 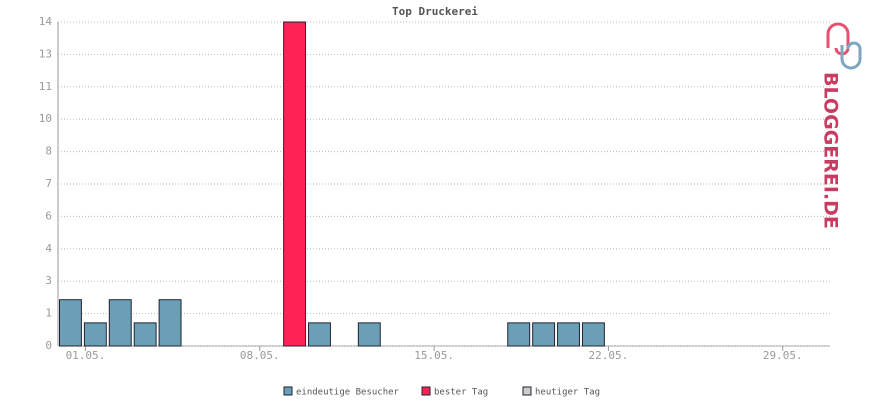 I want to click on y-tick-label: 3, so click(x=48, y=280).